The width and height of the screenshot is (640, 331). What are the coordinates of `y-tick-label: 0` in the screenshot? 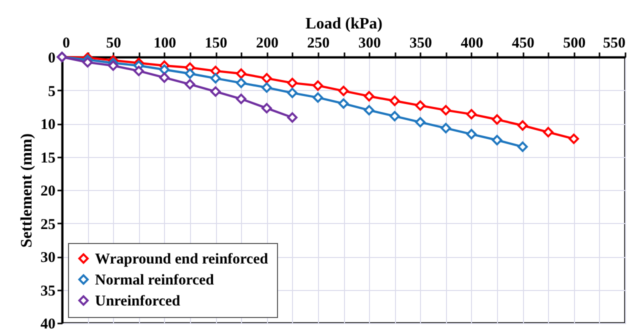 It's located at (52, 58).